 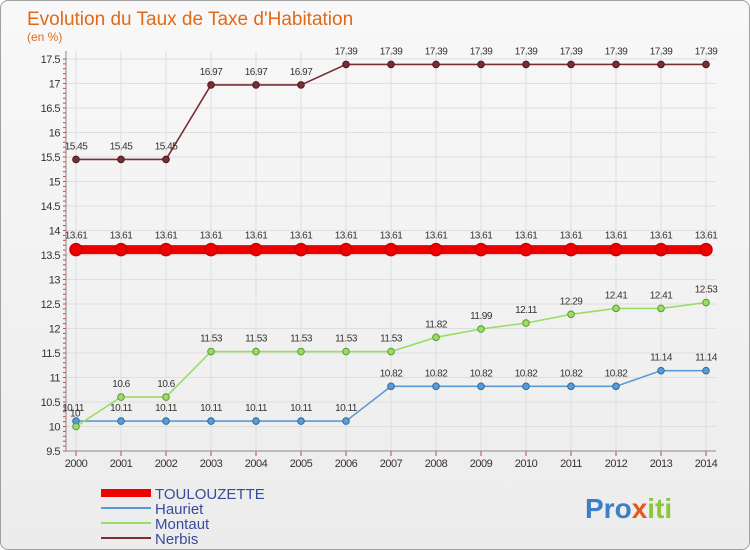 I want to click on y-tick-label: 16, so click(x=55, y=134).